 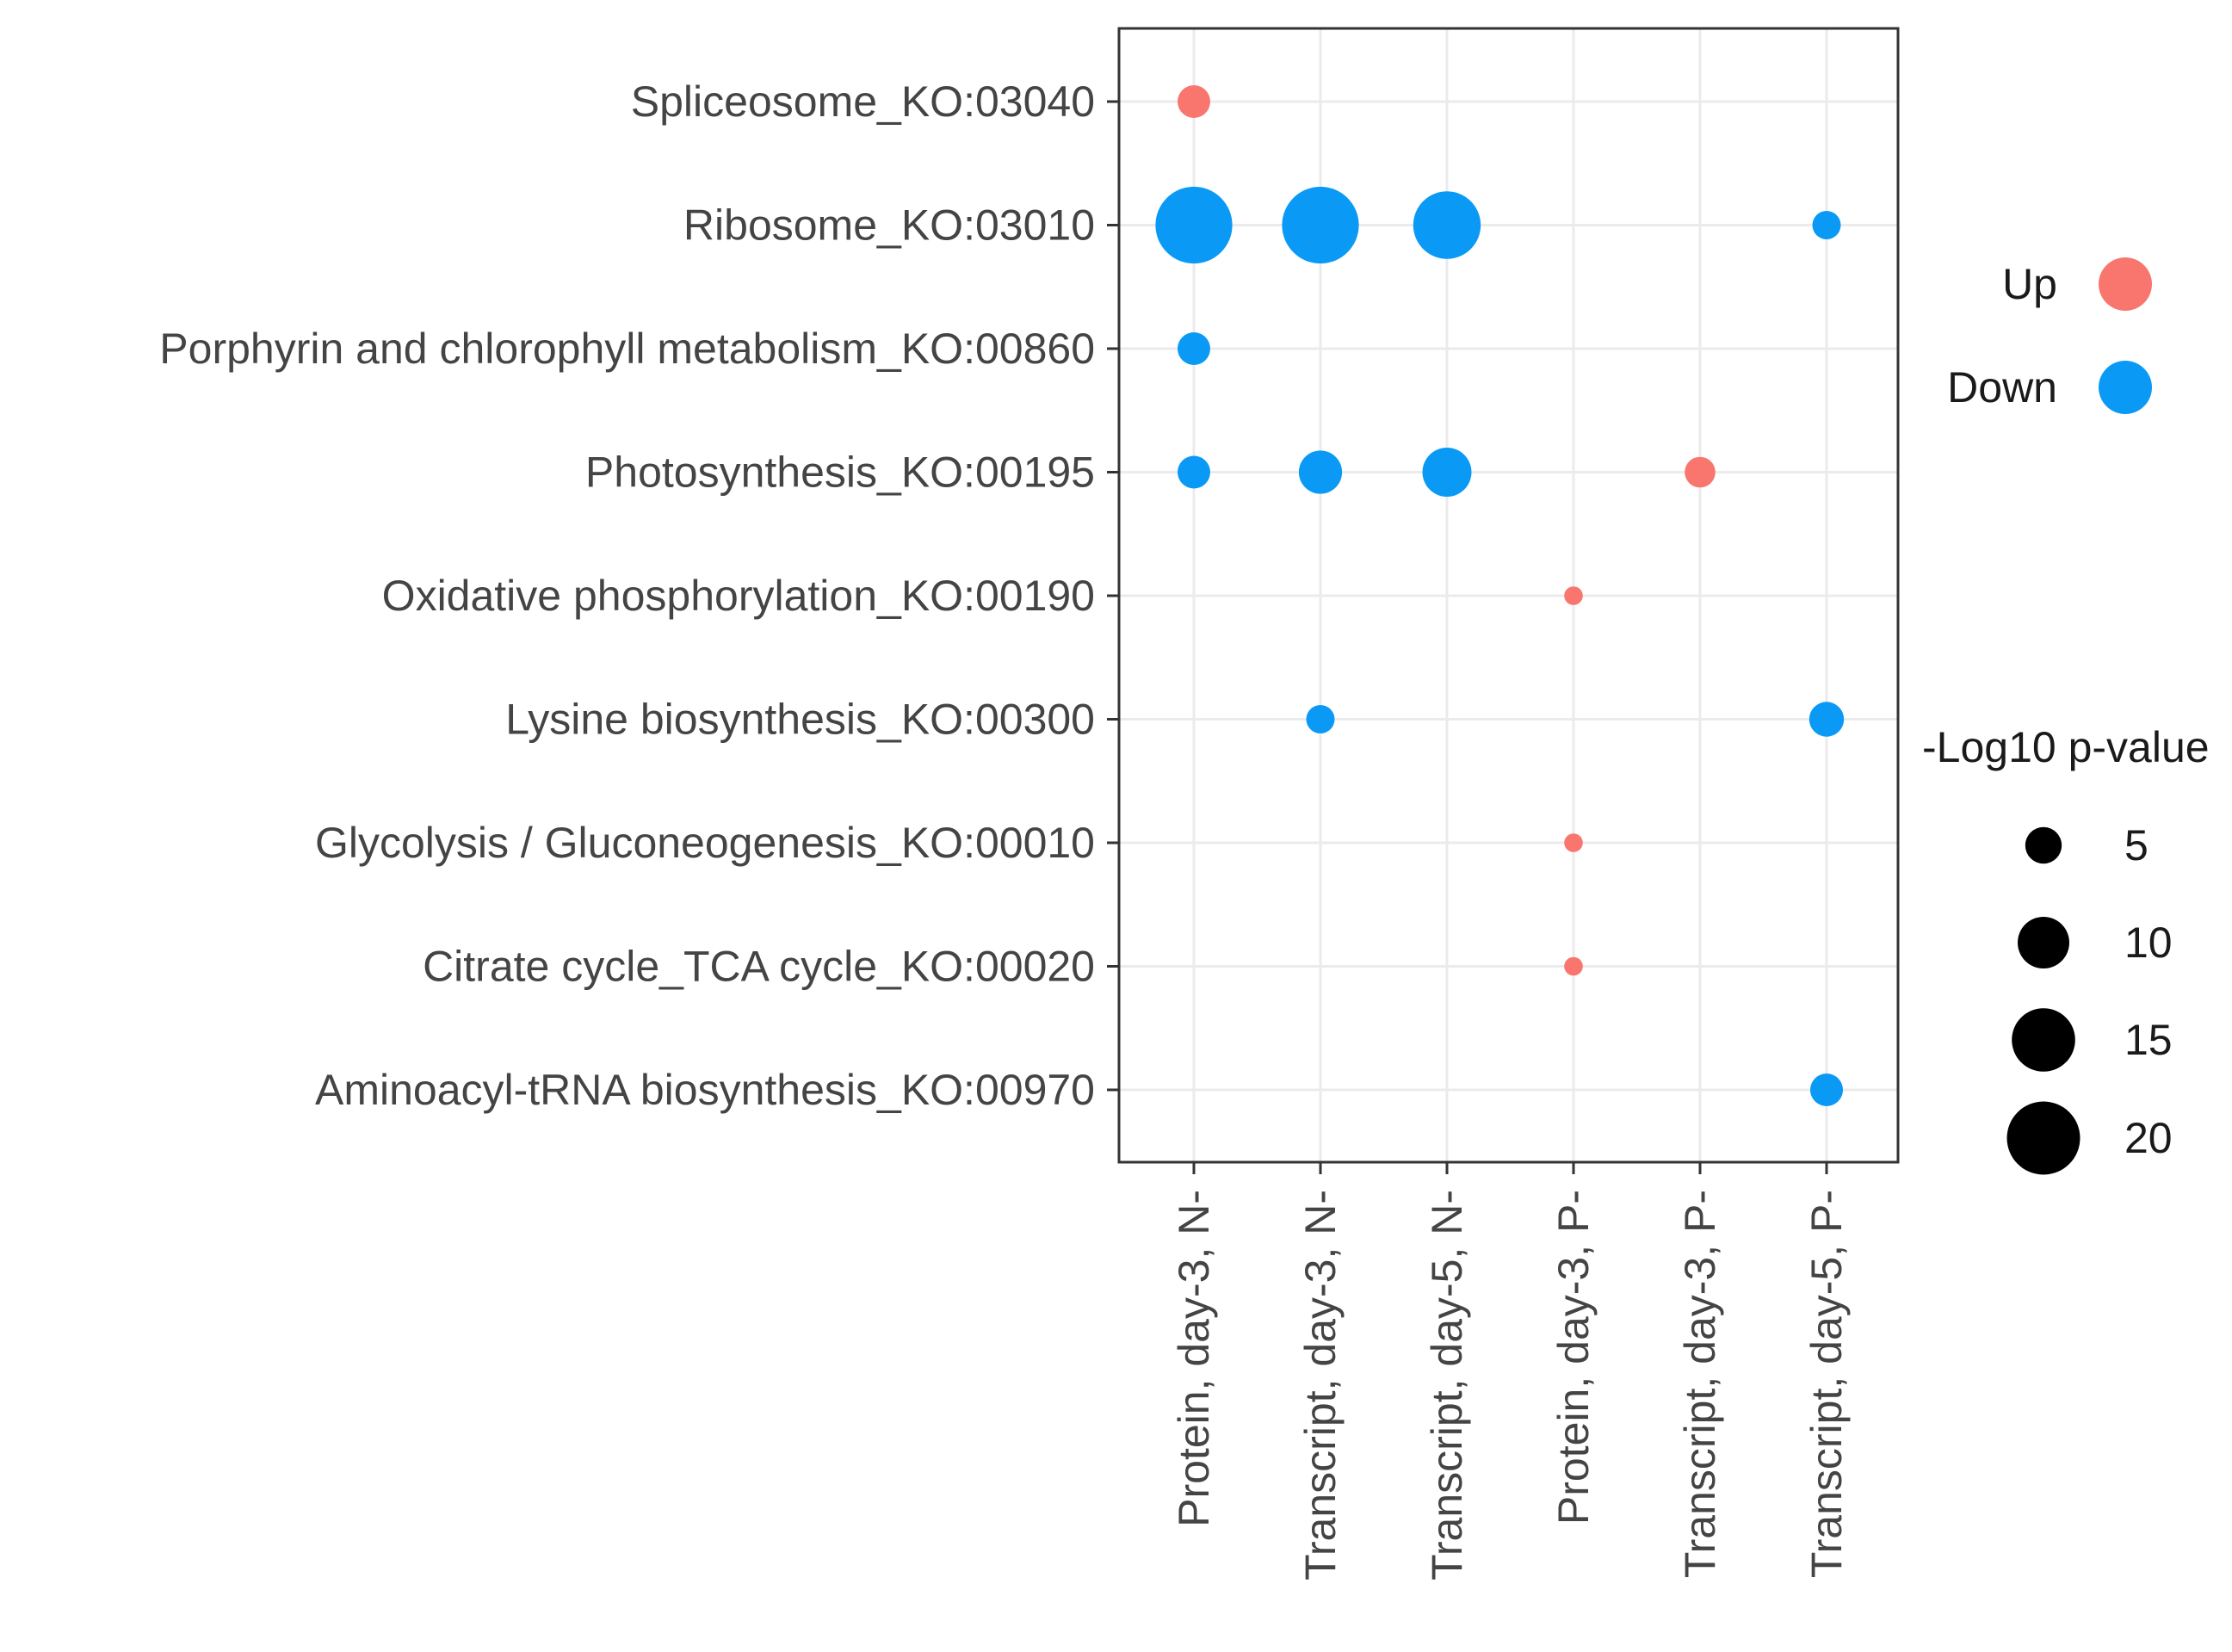 I want to click on y-tick-label: Lysine biosynthesis_KO:00300, so click(x=800, y=720).